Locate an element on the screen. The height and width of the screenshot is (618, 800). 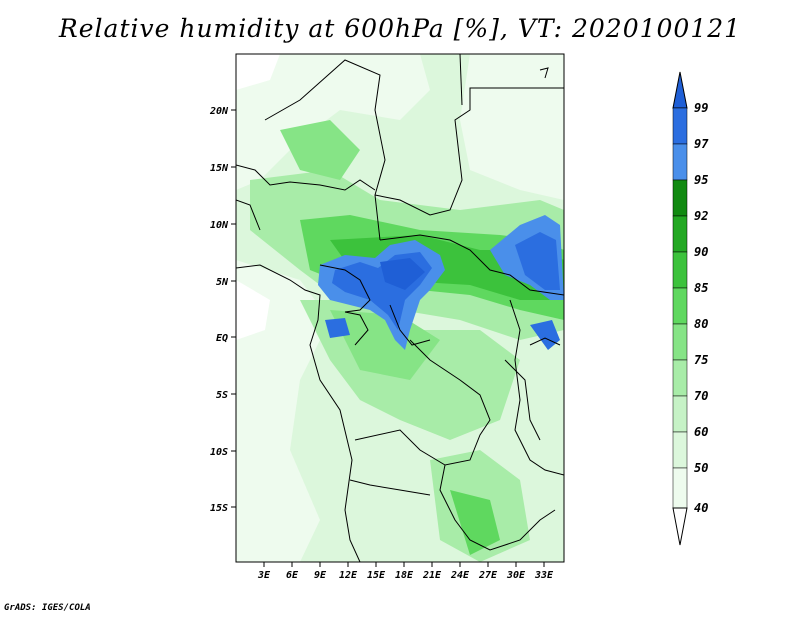
colorbar-label: 97 is located at coordinates (701, 144).